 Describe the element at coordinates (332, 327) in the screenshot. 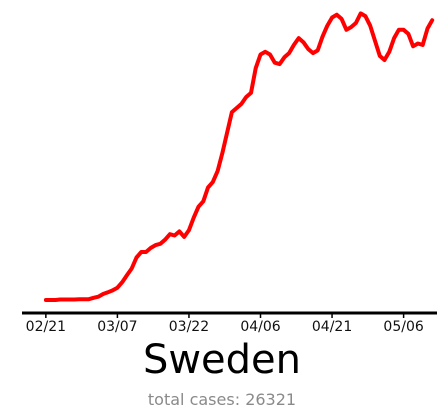

I see `x-tick-label: 04/21` at that location.